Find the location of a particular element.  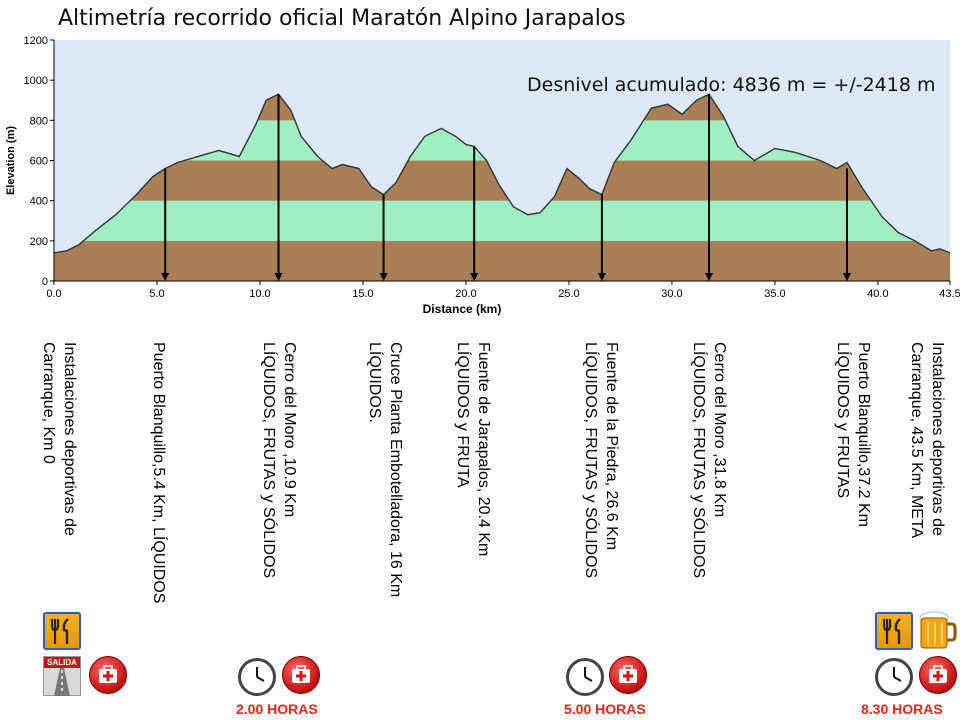

hours-label-1: 2.00 HORAS is located at coordinates (277, 709).